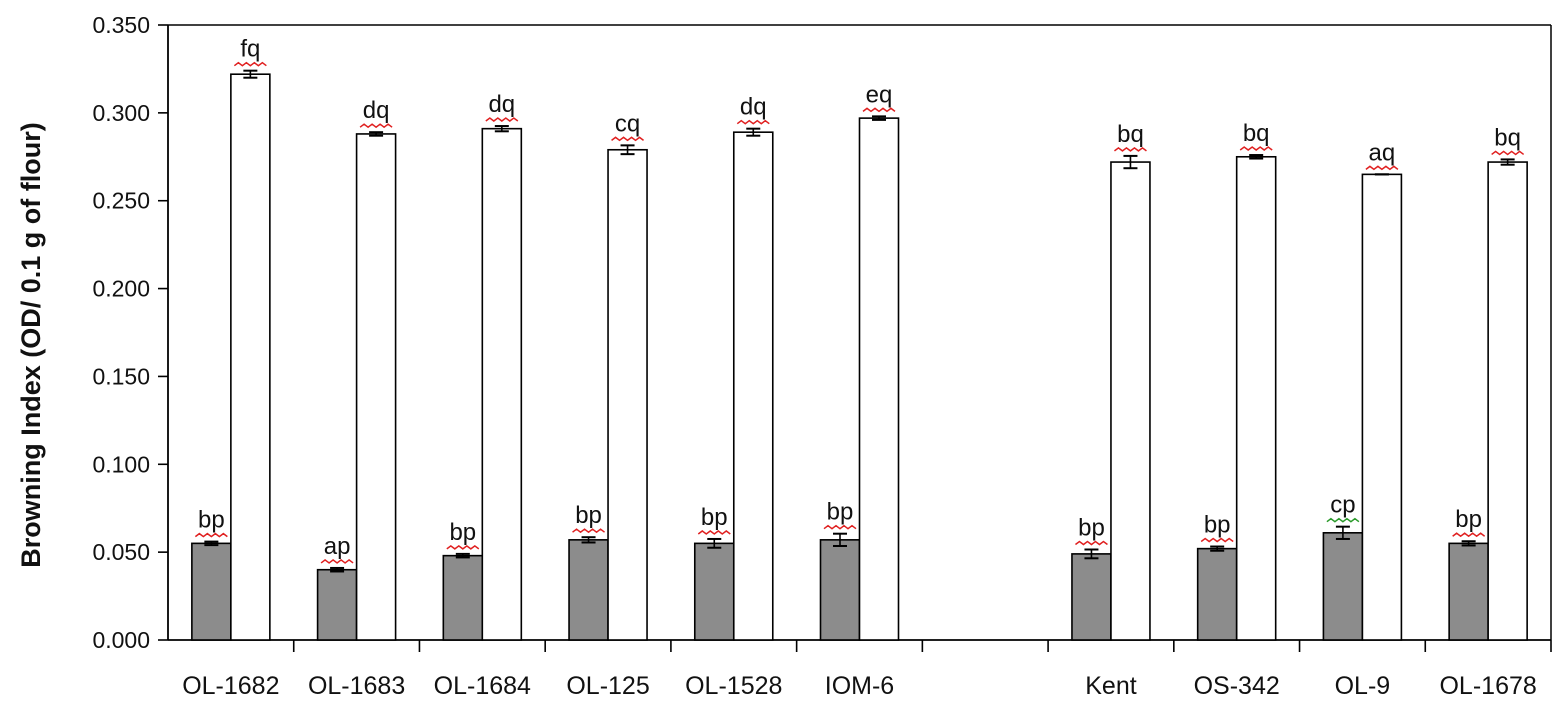 The image size is (1556, 701). Describe the element at coordinates (250, 49) in the screenshot. I see `significance-label: fq` at that location.